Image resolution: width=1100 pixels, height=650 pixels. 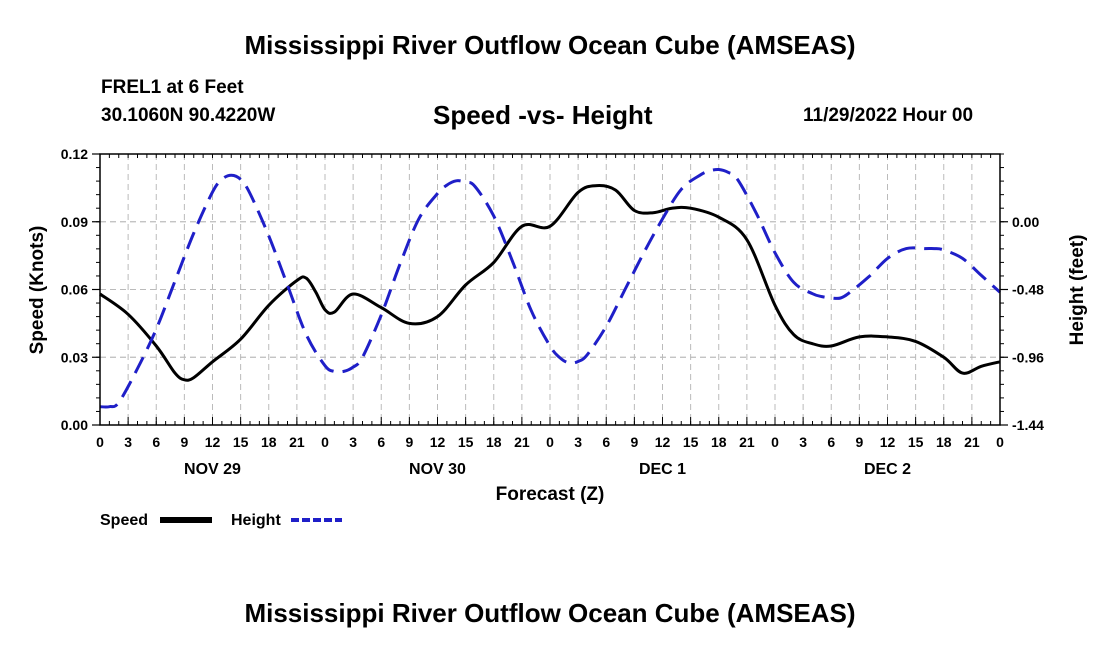 I want to click on station-coordinates: 30.1060N 90.4220W, so click(x=188, y=115).